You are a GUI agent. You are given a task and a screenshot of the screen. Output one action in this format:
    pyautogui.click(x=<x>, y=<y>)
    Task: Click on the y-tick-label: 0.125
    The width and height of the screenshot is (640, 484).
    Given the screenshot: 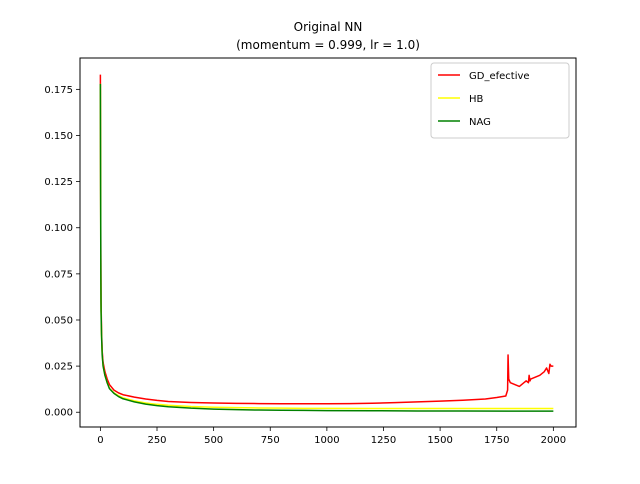 What is the action you would take?
    pyautogui.click(x=58, y=182)
    